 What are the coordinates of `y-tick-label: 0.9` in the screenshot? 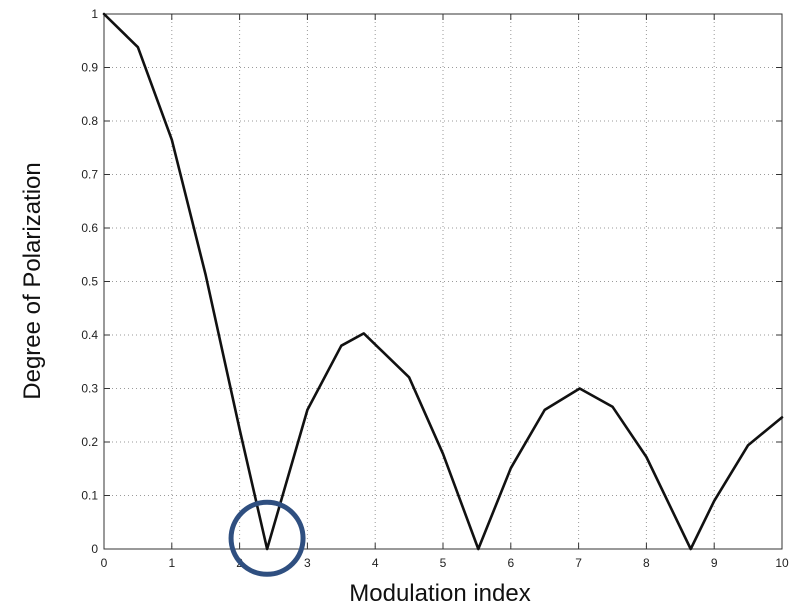 It's located at (89, 68).